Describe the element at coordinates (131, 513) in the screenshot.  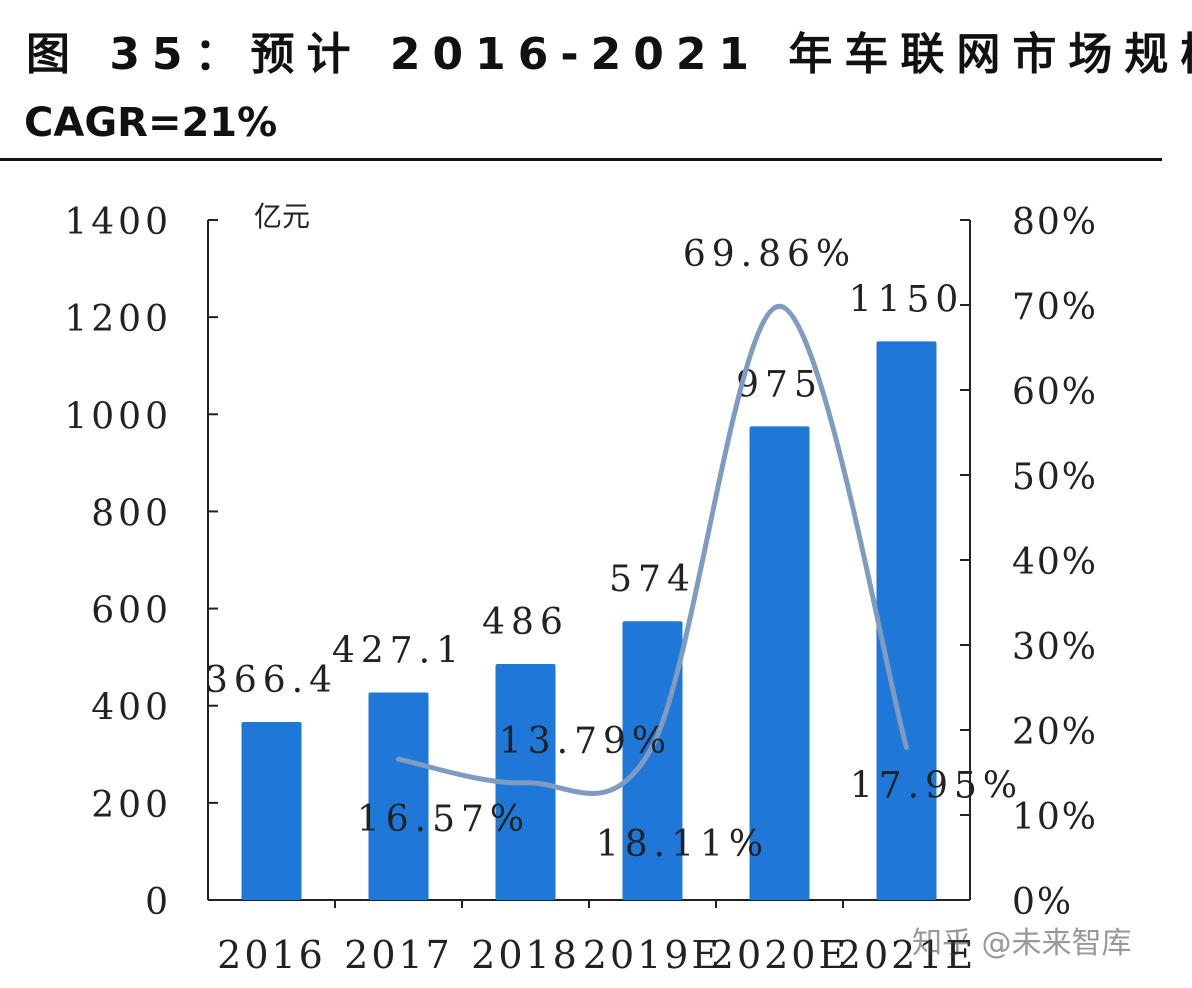
I see `left-axis-tick-label: 800` at that location.